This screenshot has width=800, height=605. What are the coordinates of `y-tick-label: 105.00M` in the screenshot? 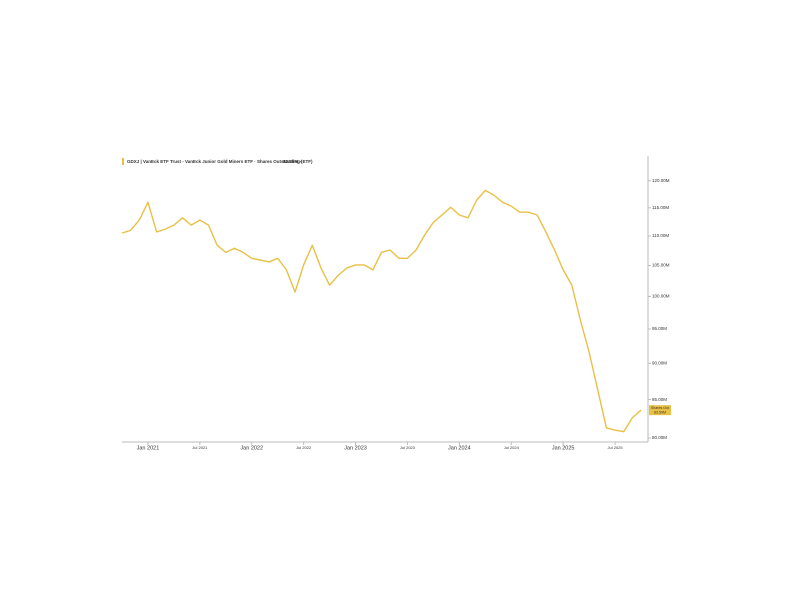 It's located at (661, 265).